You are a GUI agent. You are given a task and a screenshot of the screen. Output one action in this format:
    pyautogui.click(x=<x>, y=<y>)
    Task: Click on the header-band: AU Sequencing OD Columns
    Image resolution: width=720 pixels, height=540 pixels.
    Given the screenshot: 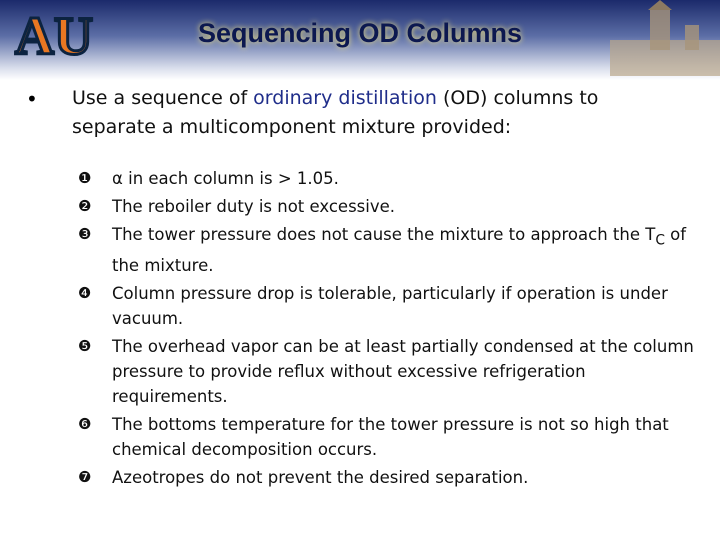 What is the action you would take?
    pyautogui.click(x=360, y=40)
    